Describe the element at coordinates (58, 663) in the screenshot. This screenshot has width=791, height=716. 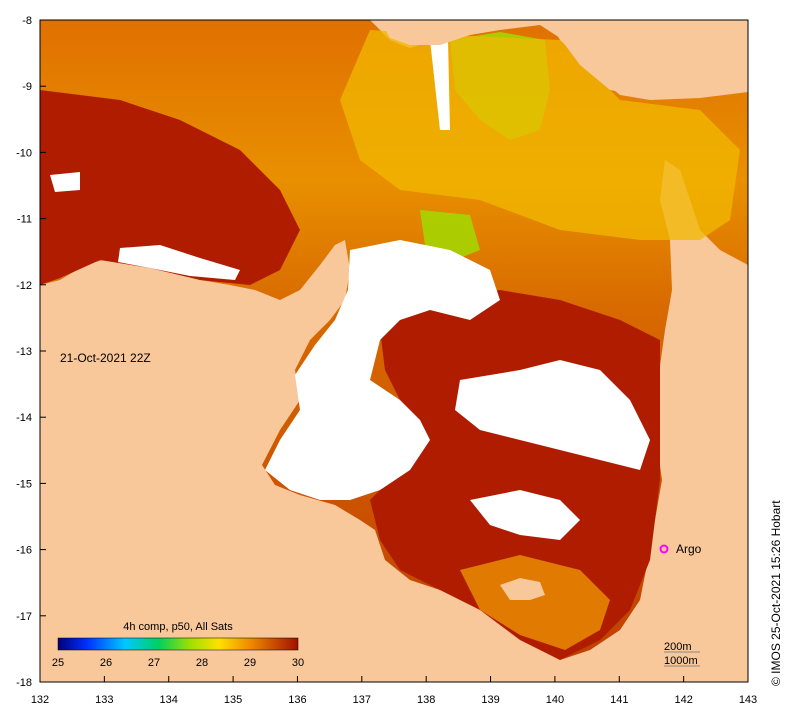
I see `colorbar-tick-label: 25` at that location.